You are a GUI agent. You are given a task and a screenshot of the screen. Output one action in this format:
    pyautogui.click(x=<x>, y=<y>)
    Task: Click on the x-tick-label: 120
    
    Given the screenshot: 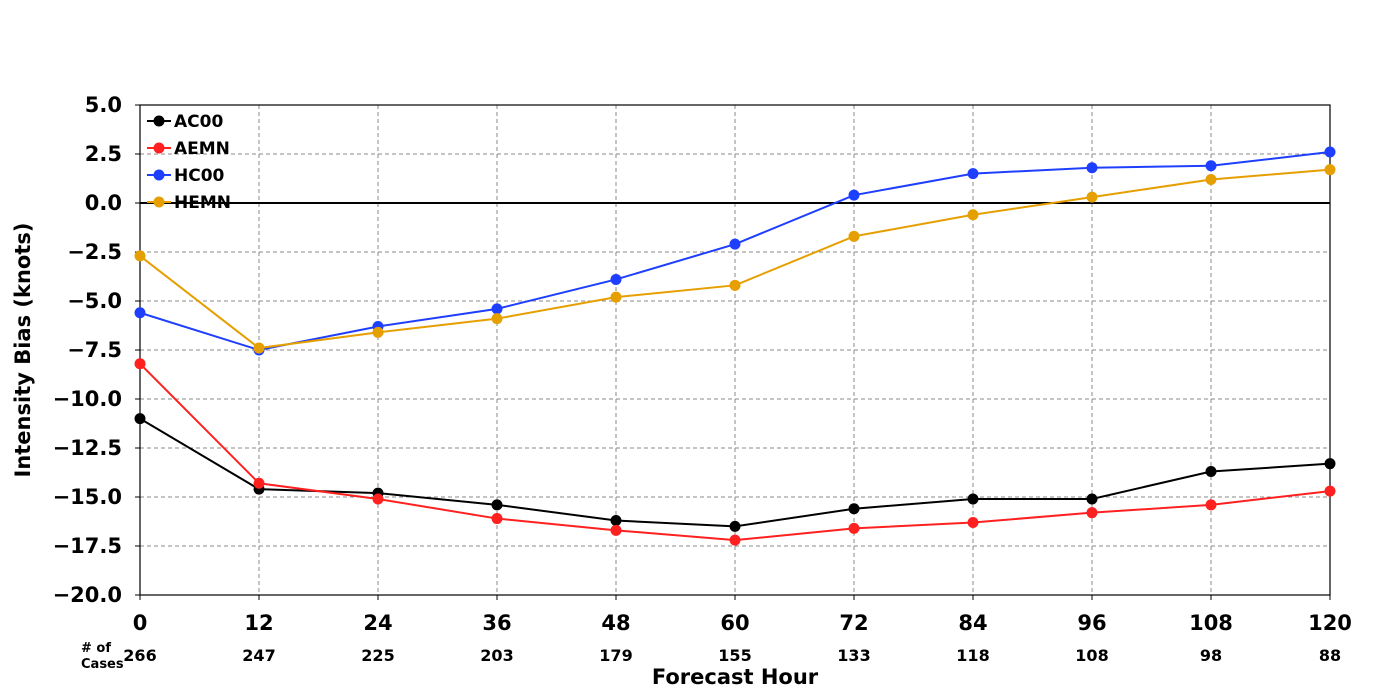 What is the action you would take?
    pyautogui.click(x=1330, y=623)
    